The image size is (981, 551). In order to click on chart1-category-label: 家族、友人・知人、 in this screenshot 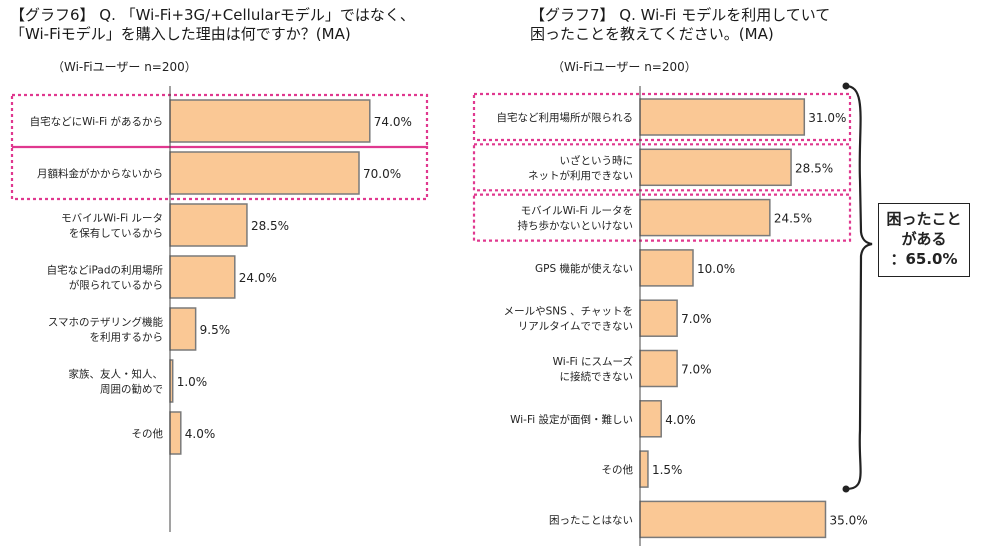, I will do `click(116, 374)`.